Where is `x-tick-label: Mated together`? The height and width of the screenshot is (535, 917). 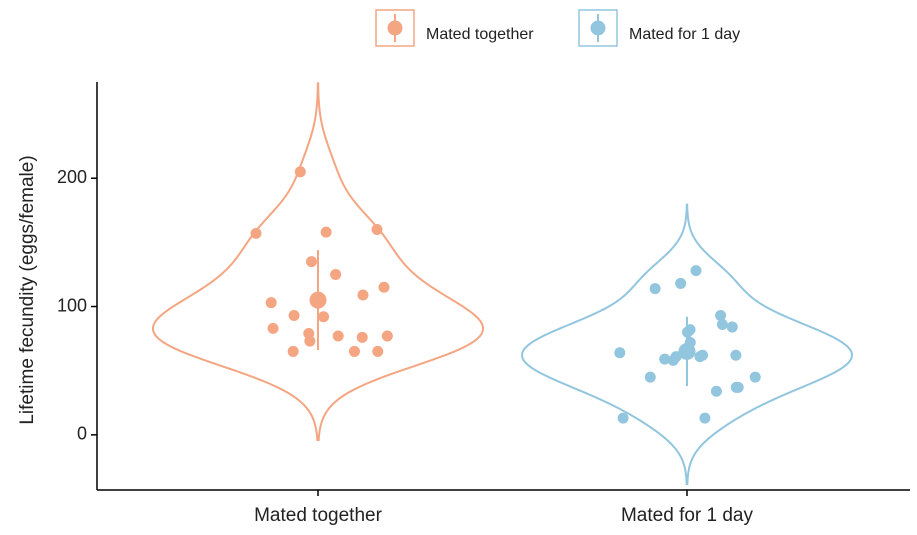
x-tick-label: Mated together is located at coordinates (318, 515).